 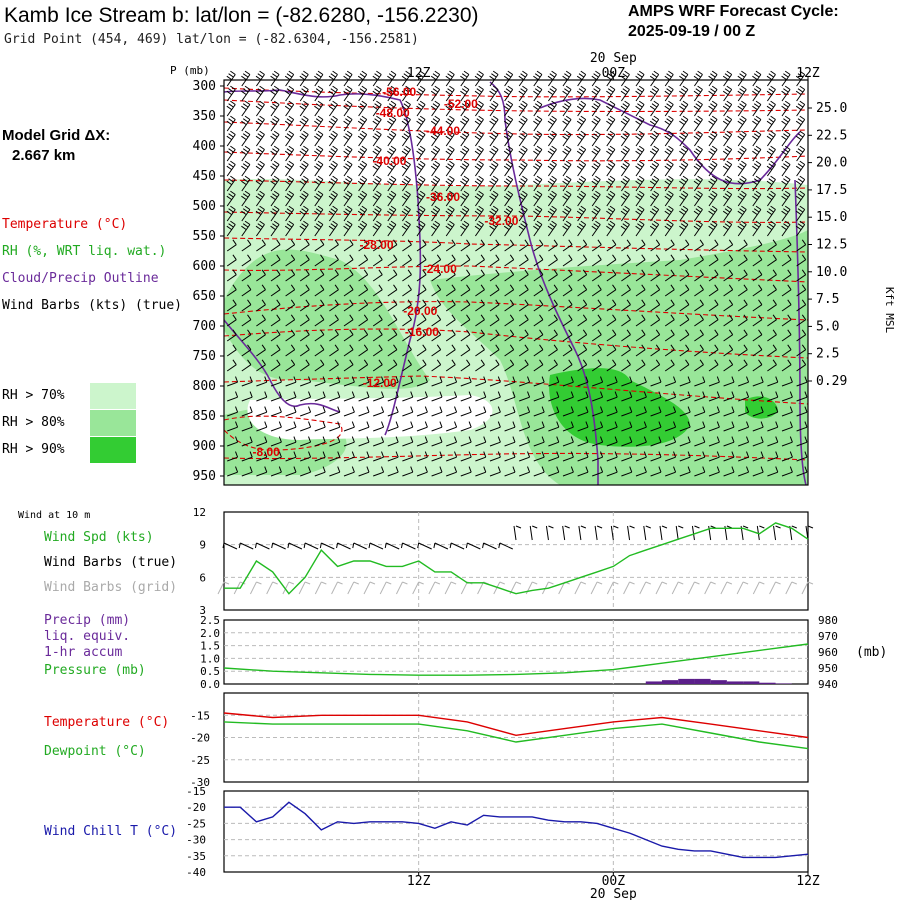 I want to click on pressure-tick: 600, so click(x=204, y=266).